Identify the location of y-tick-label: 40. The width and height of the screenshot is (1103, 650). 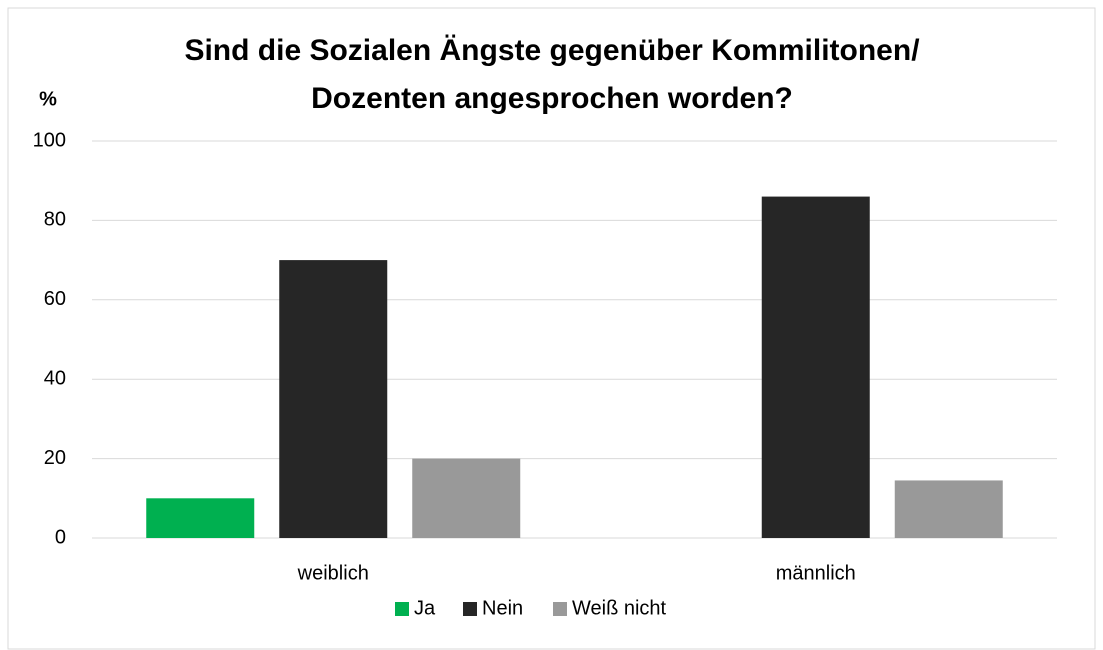
(55, 378).